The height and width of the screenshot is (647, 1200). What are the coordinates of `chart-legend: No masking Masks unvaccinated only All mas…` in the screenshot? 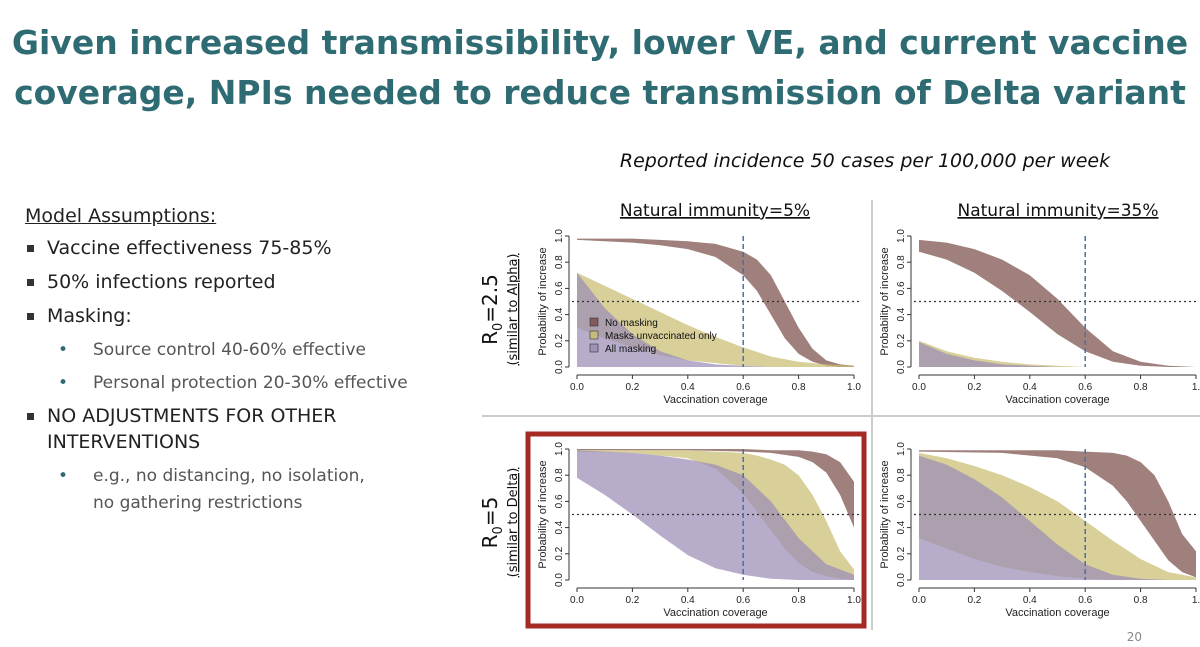 It's located at (653, 336).